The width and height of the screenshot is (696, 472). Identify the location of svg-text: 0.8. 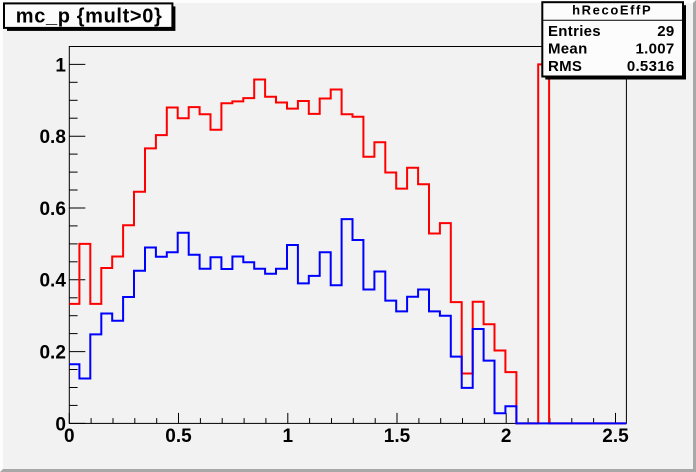
(52, 137).